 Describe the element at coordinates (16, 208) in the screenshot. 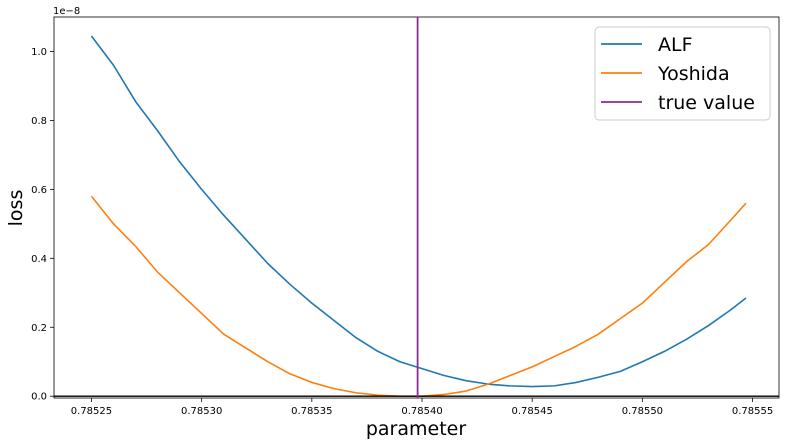

I see `y-axis-label: loss` at that location.